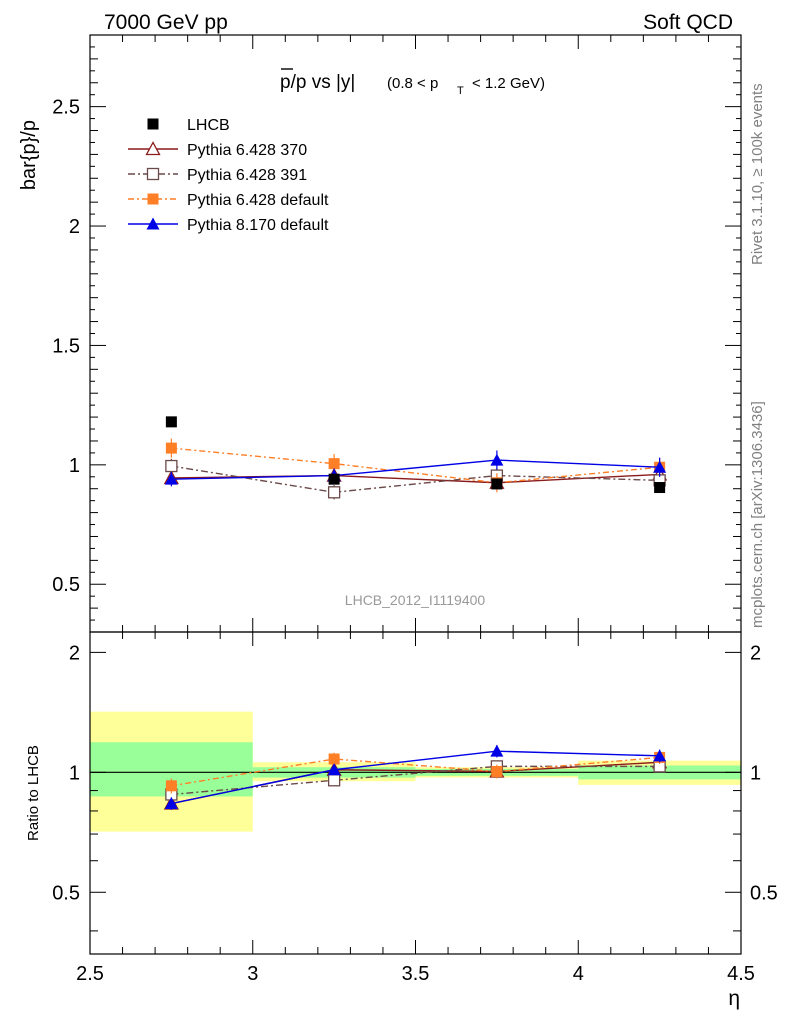  I want to click on ratio-y-tick-label-left: 1, so click(74, 773).